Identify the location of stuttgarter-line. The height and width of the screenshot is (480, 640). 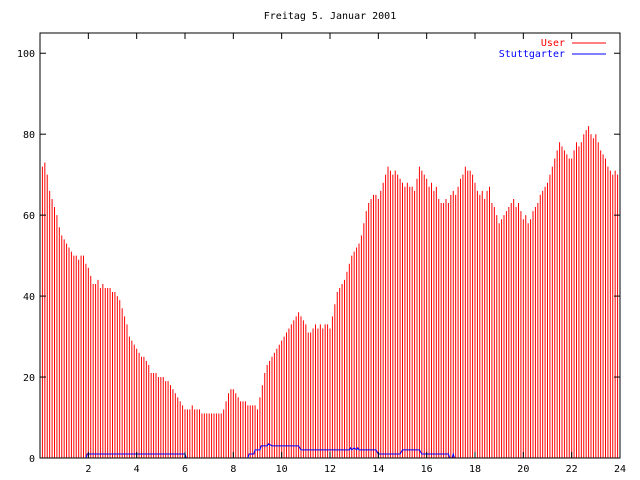
(330, 451).